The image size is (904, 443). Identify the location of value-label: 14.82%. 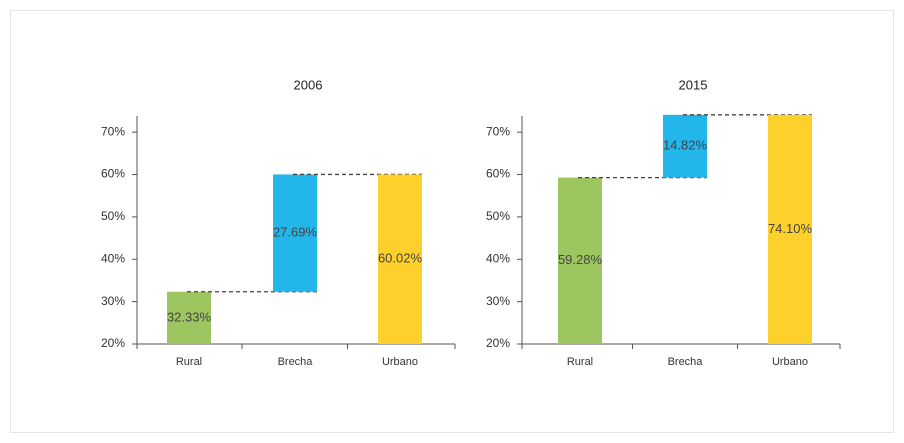
(685, 145).